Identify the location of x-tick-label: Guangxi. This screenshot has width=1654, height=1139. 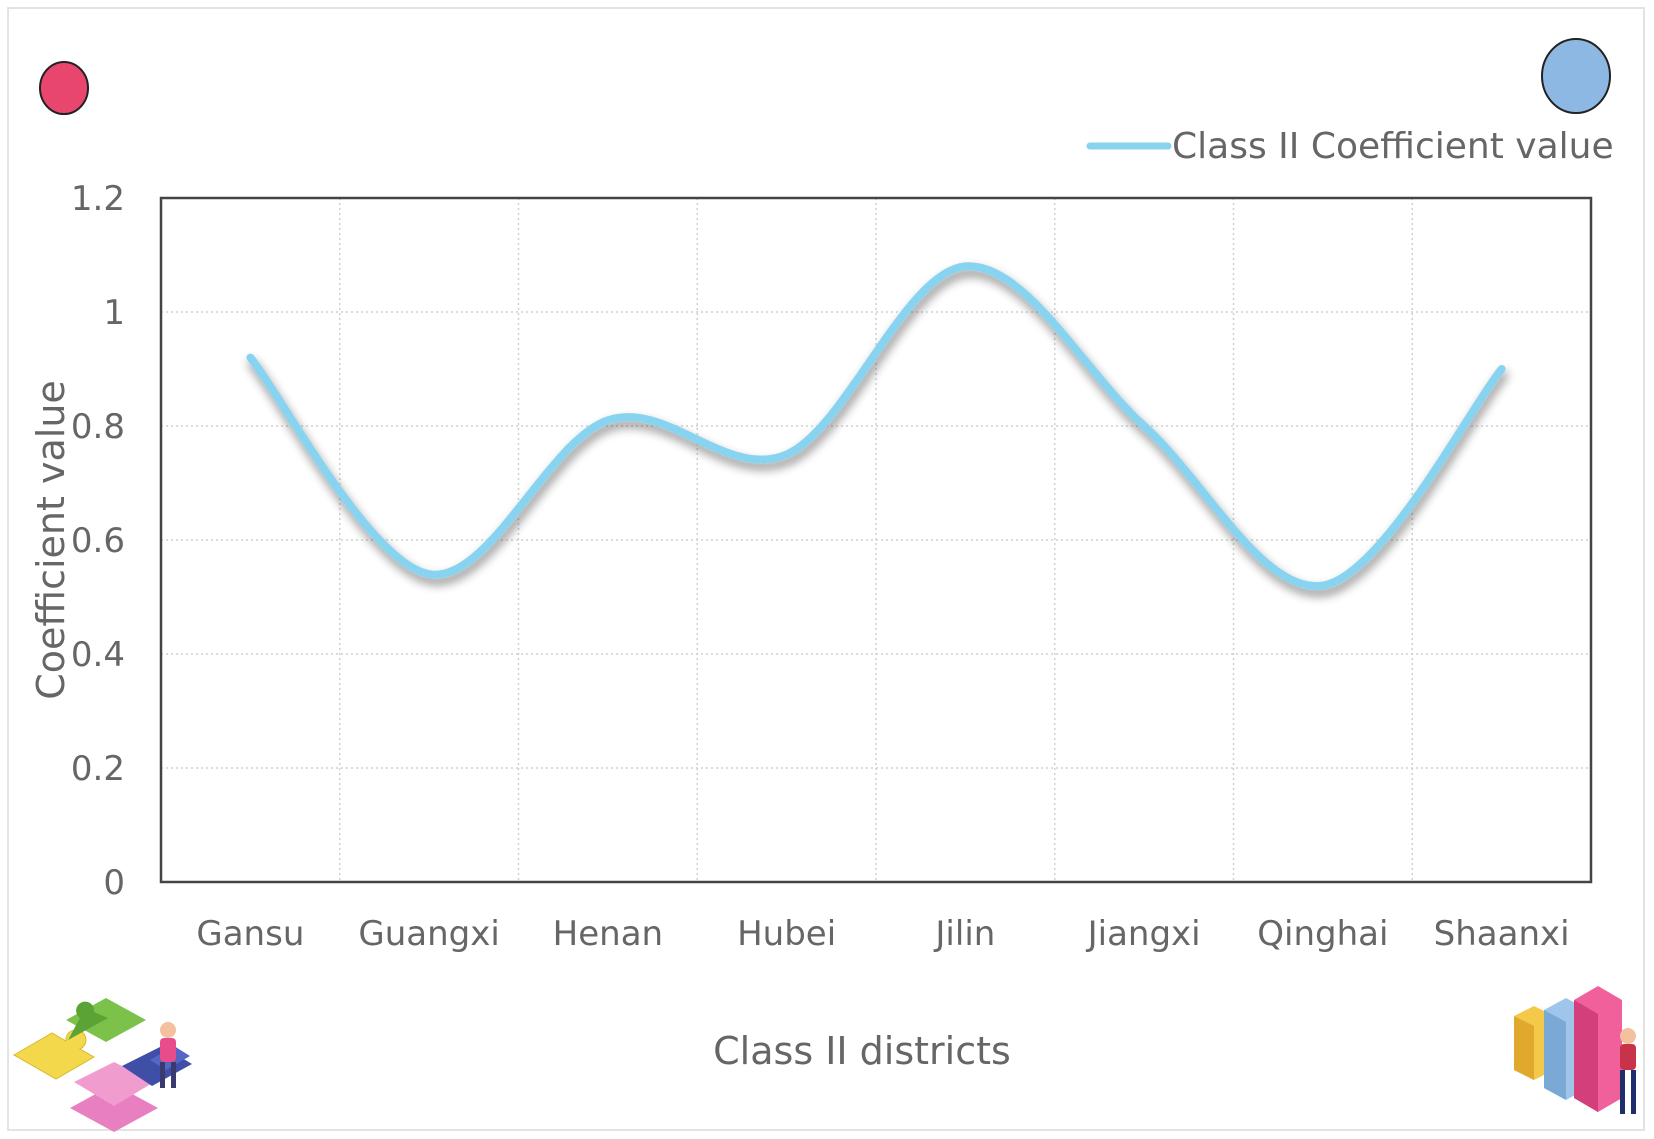
(428, 934).